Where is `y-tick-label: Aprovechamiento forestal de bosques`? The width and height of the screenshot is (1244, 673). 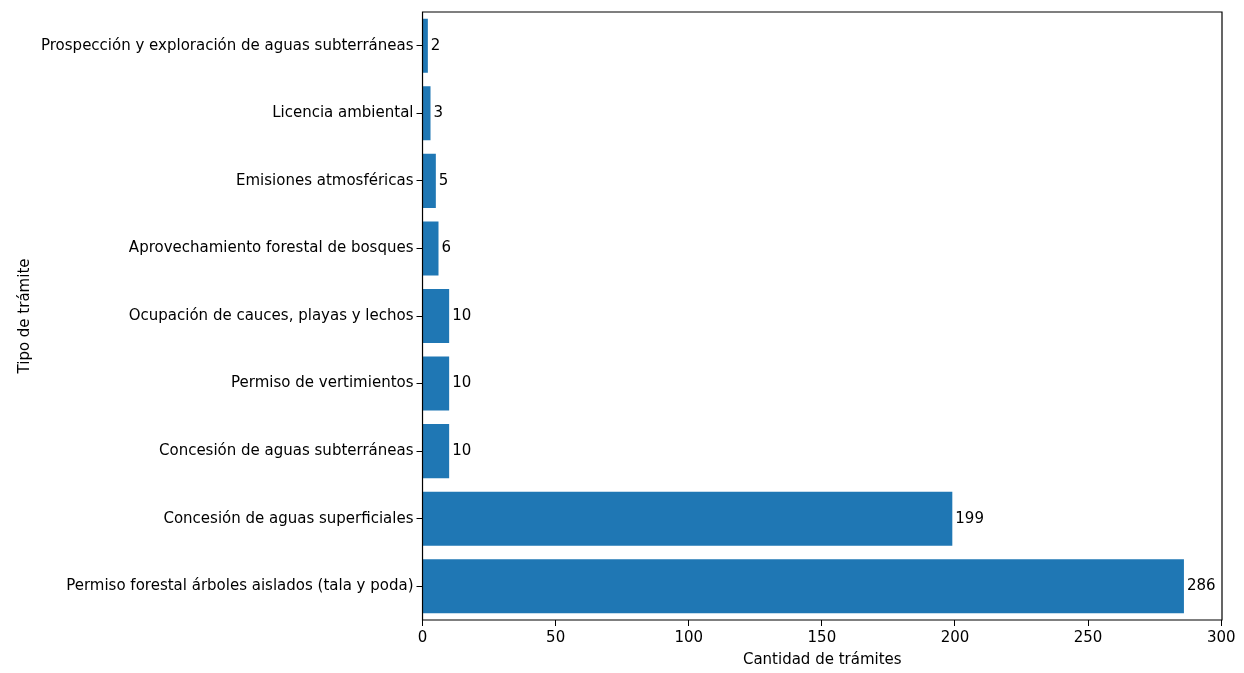
y-tick-label: Aprovechamiento forestal de bosques is located at coordinates (271, 247).